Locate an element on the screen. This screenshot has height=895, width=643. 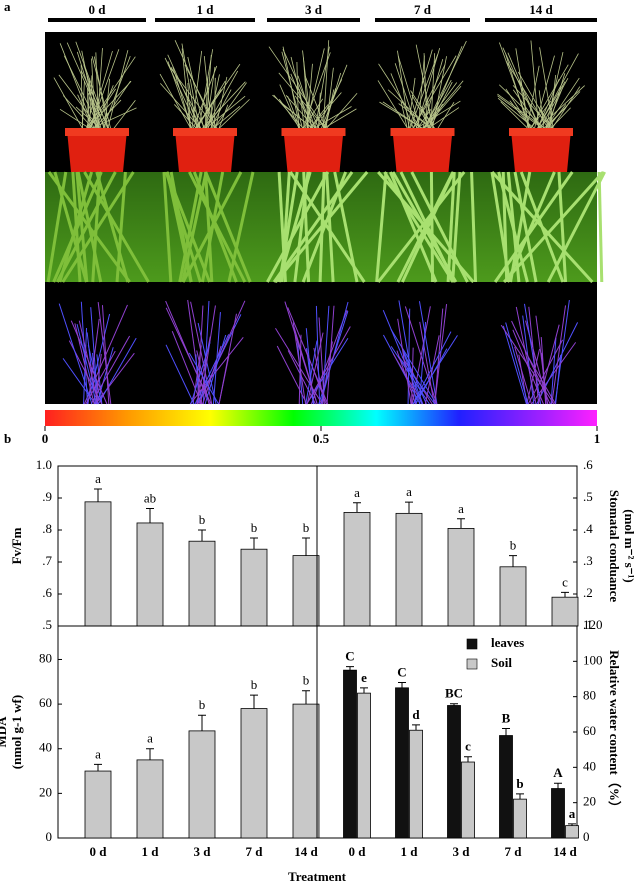
pot-rim is located at coordinates (97, 132).